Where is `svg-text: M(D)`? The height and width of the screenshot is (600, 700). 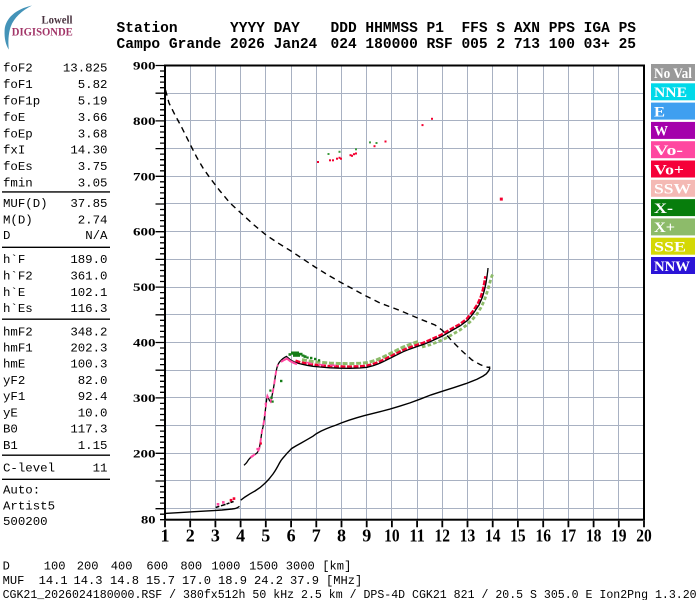
svg-text: M(D) is located at coordinates (18, 220).